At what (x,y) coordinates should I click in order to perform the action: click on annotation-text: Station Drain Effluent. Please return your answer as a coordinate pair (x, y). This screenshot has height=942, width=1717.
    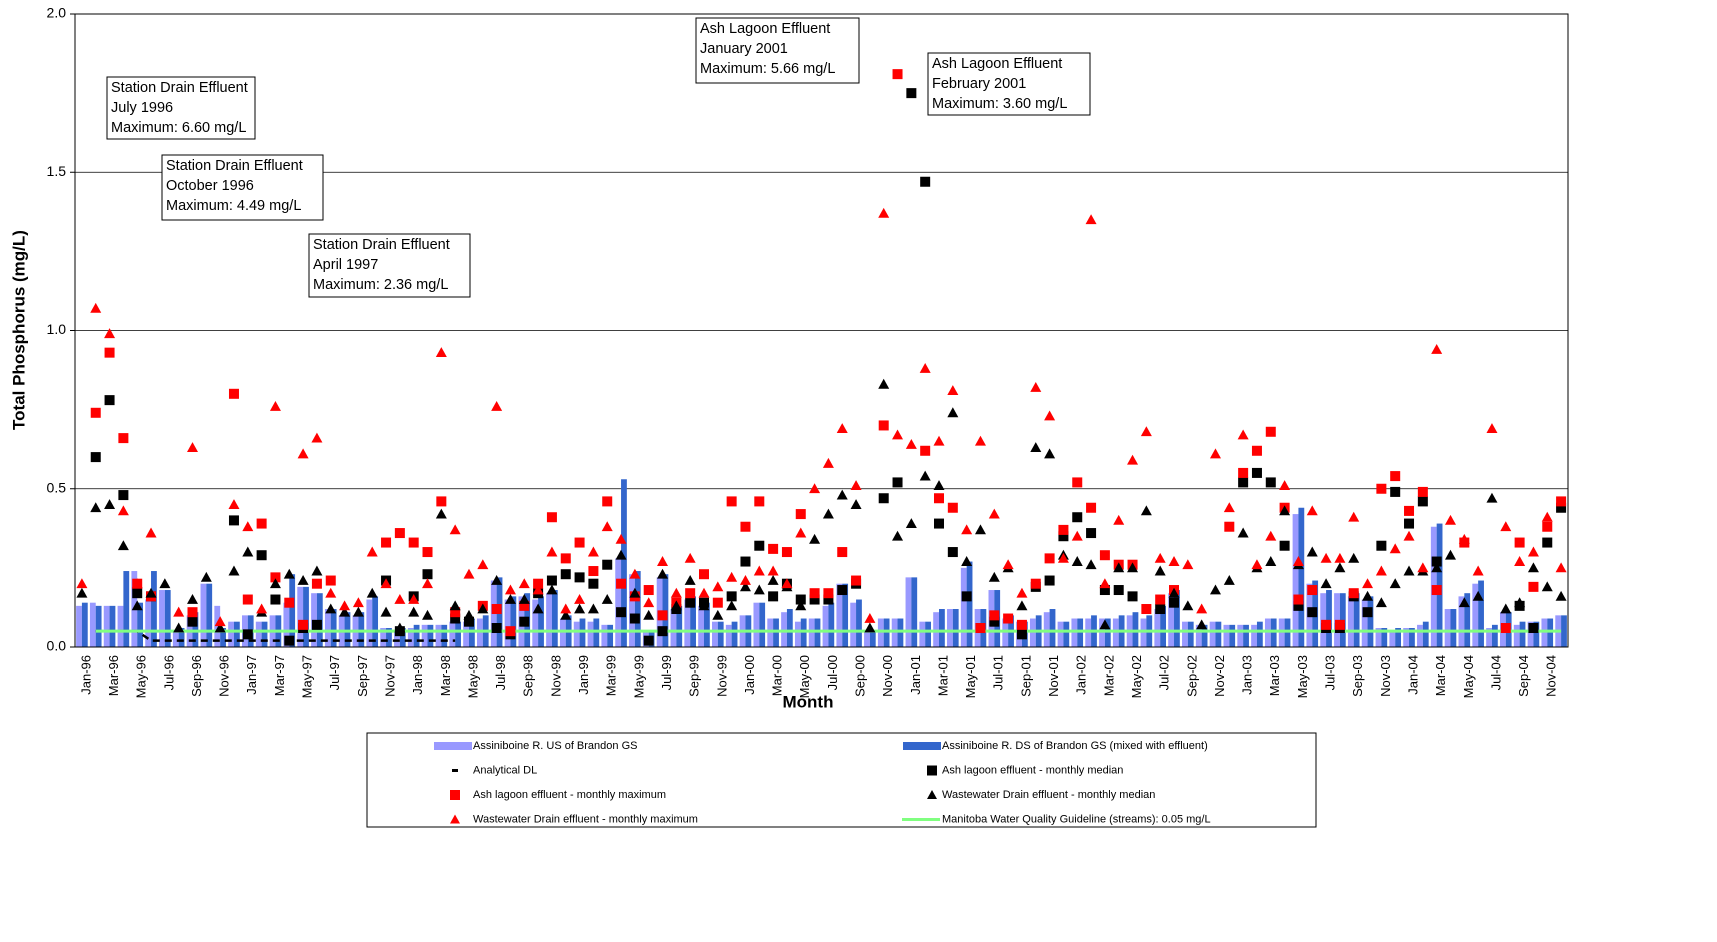
    Looking at the image, I should click on (179, 88).